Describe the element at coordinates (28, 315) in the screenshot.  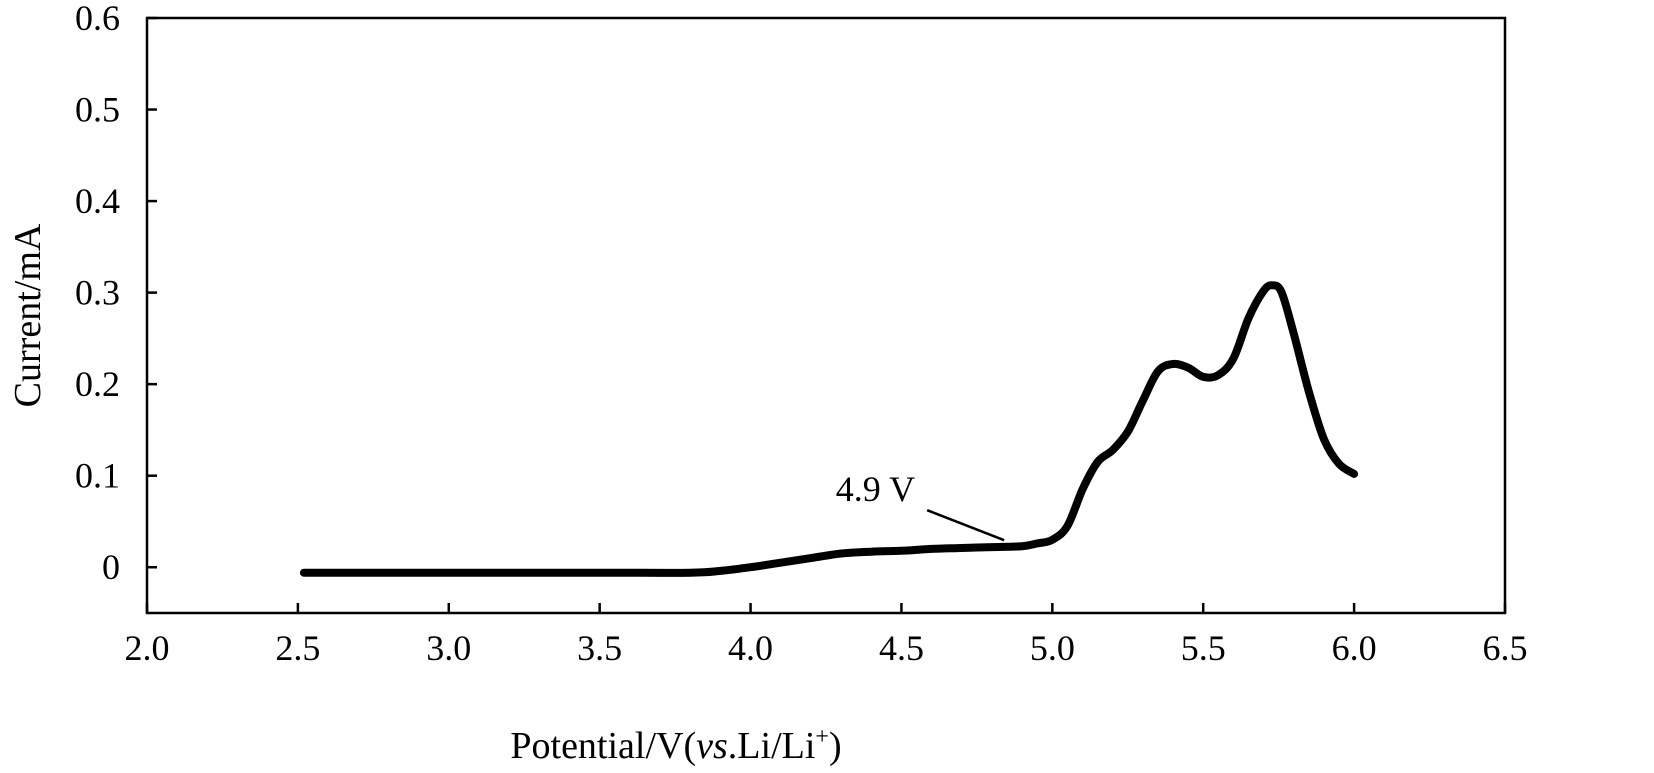
I see `y-axis-title: Current/mA` at that location.